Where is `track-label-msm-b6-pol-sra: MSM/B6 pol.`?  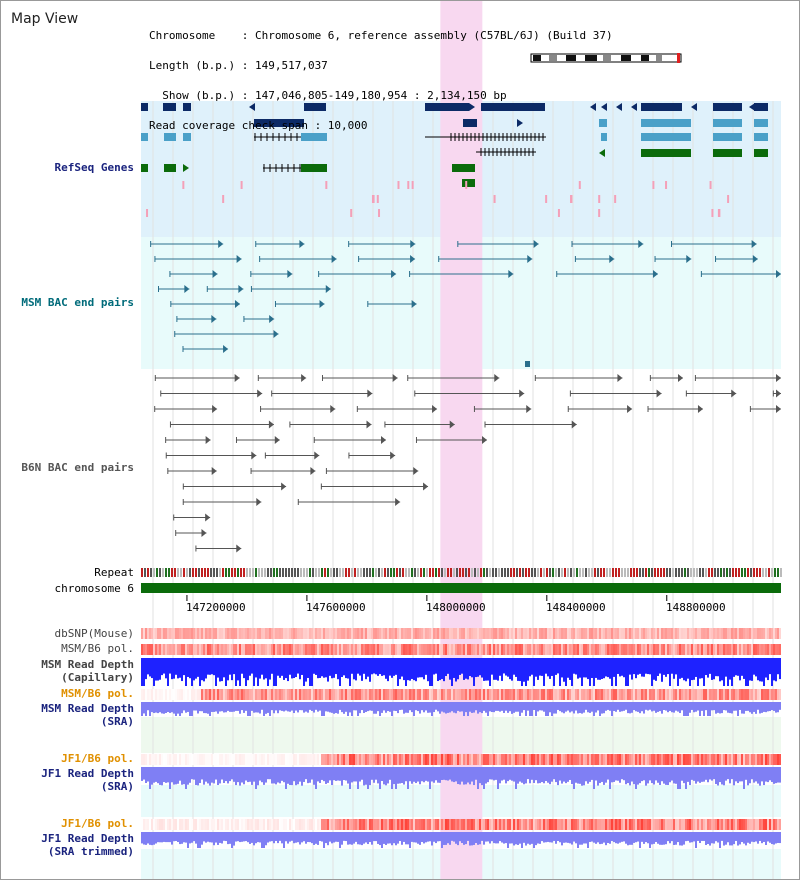 track-label-msm-b6-pol-sra: MSM/B6 pol. is located at coordinates (97, 693).